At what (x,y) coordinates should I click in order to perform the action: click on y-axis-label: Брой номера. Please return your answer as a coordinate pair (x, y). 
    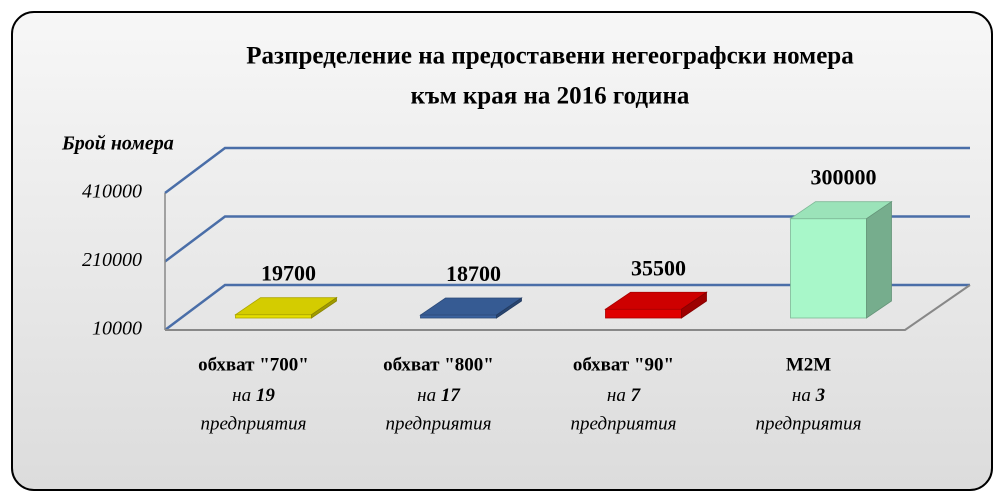
    Looking at the image, I should click on (117, 144).